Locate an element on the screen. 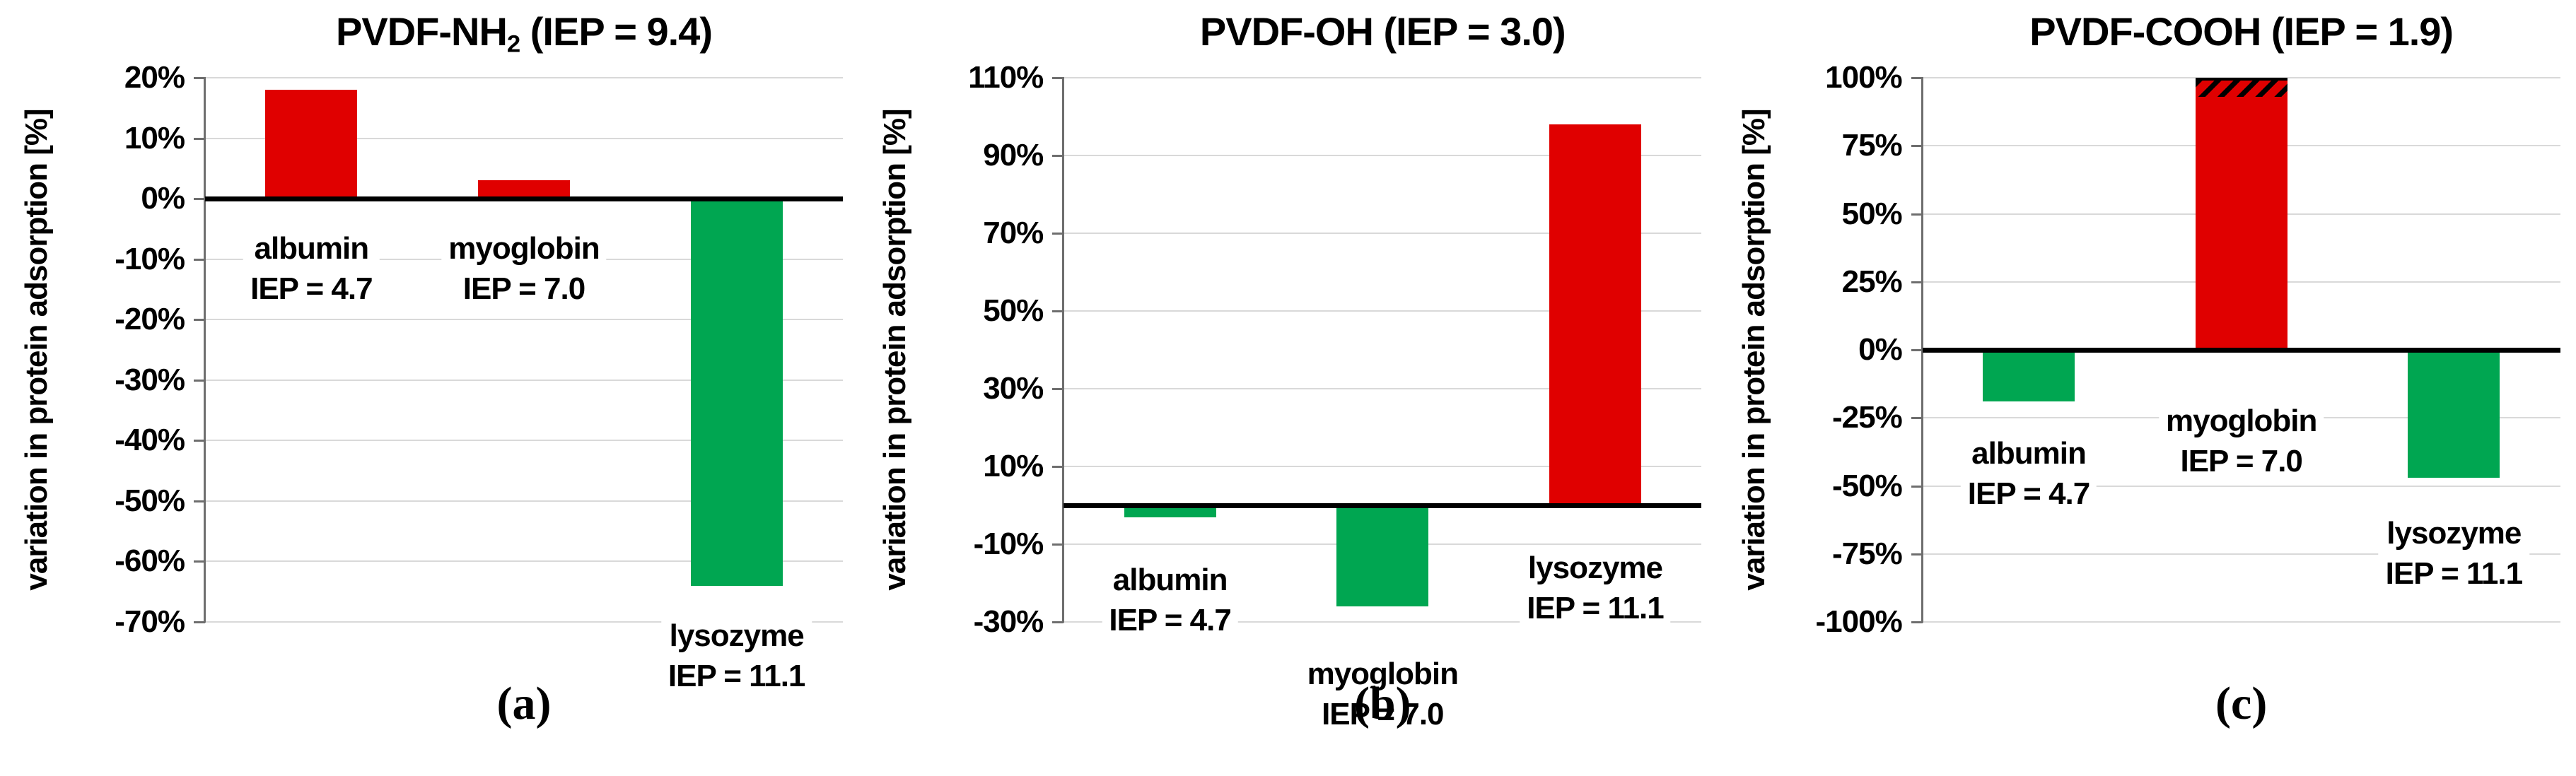 Image resolution: width=2576 pixels, height=776 pixels. y-tick-label: 20% is located at coordinates (154, 78).